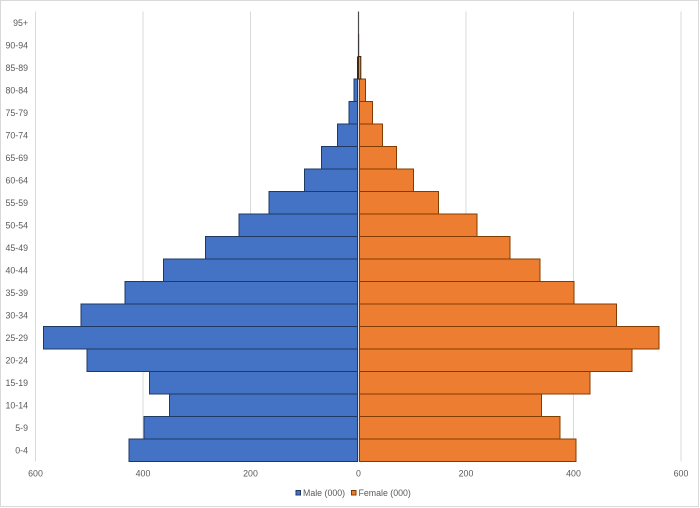 The image size is (700, 508). I want to click on svg-text: 15-19, so click(17, 383).